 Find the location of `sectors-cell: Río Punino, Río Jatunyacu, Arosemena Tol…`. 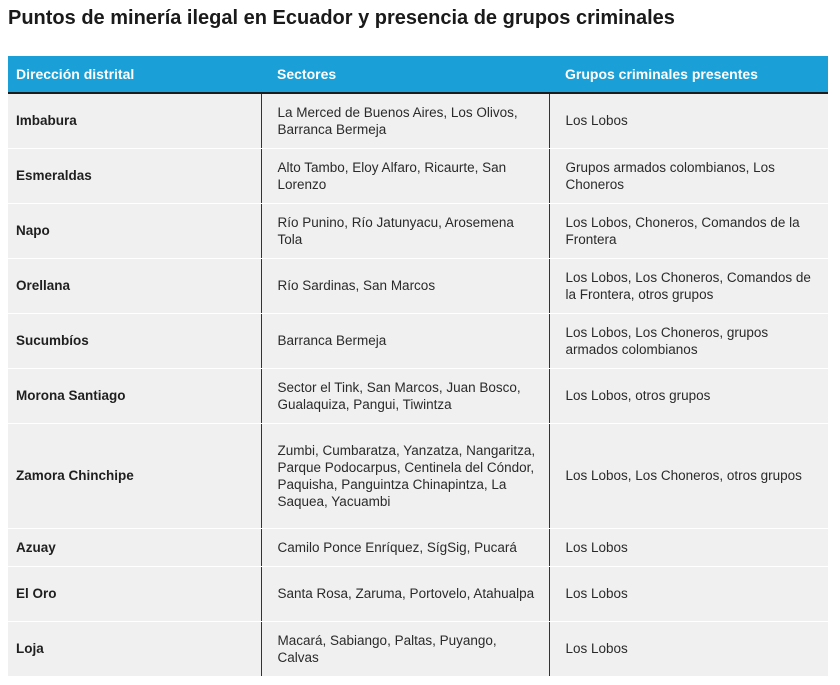

sectors-cell: Río Punino, Río Jatunyacu, Arosemena Tol… is located at coordinates (404, 231).